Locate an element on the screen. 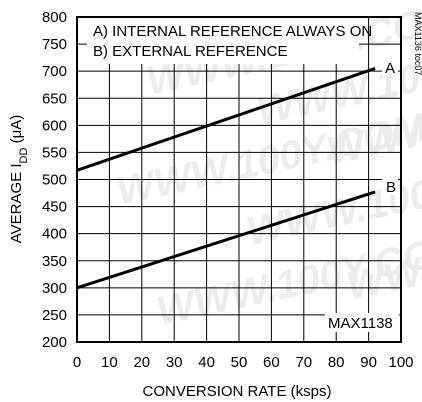  figure-id: MAX1136 toc07 is located at coordinates (417, 43).